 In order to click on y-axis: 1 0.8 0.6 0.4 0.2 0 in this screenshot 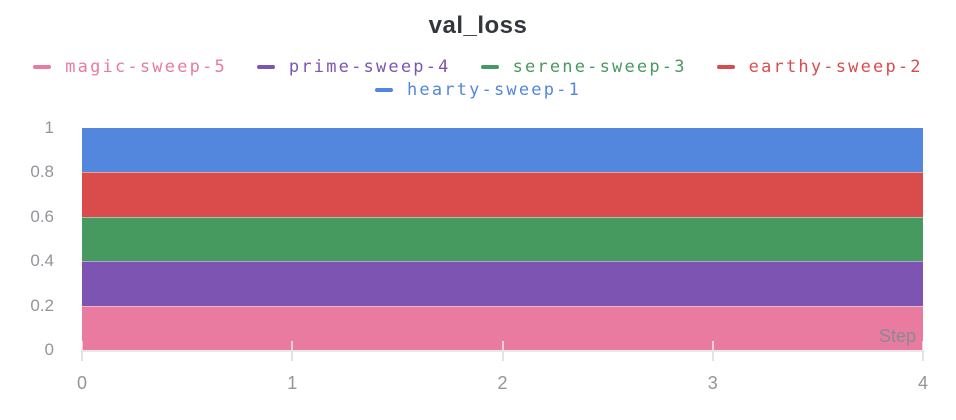, I will do `click(27, 238)`.